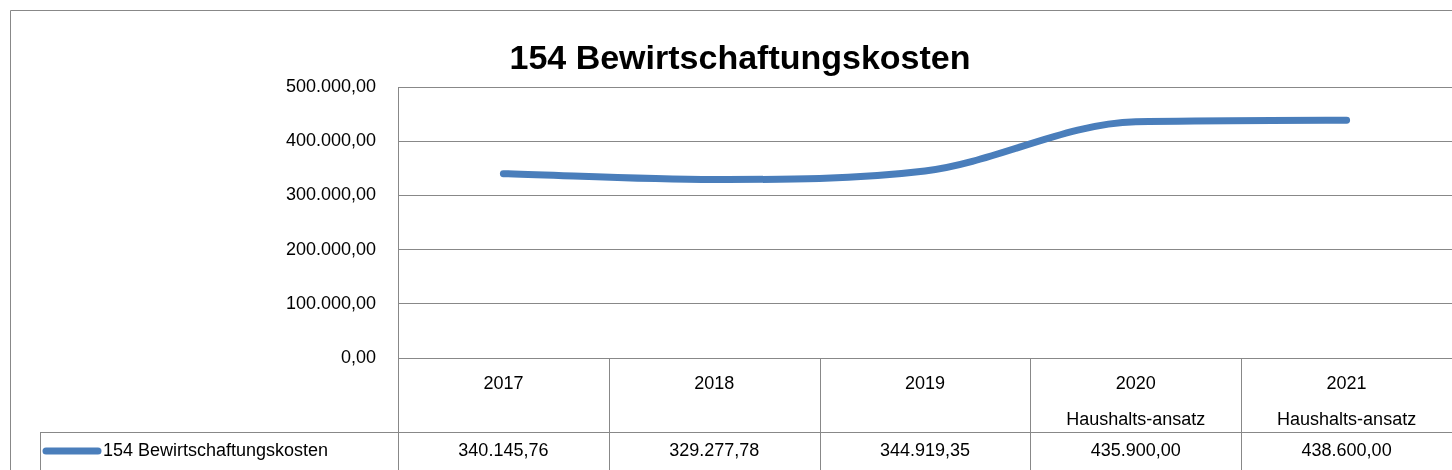 The width and height of the screenshot is (1452, 470). What do you see at coordinates (714, 382) in the screenshot?
I see `x-tick-label: 2018` at bounding box center [714, 382].